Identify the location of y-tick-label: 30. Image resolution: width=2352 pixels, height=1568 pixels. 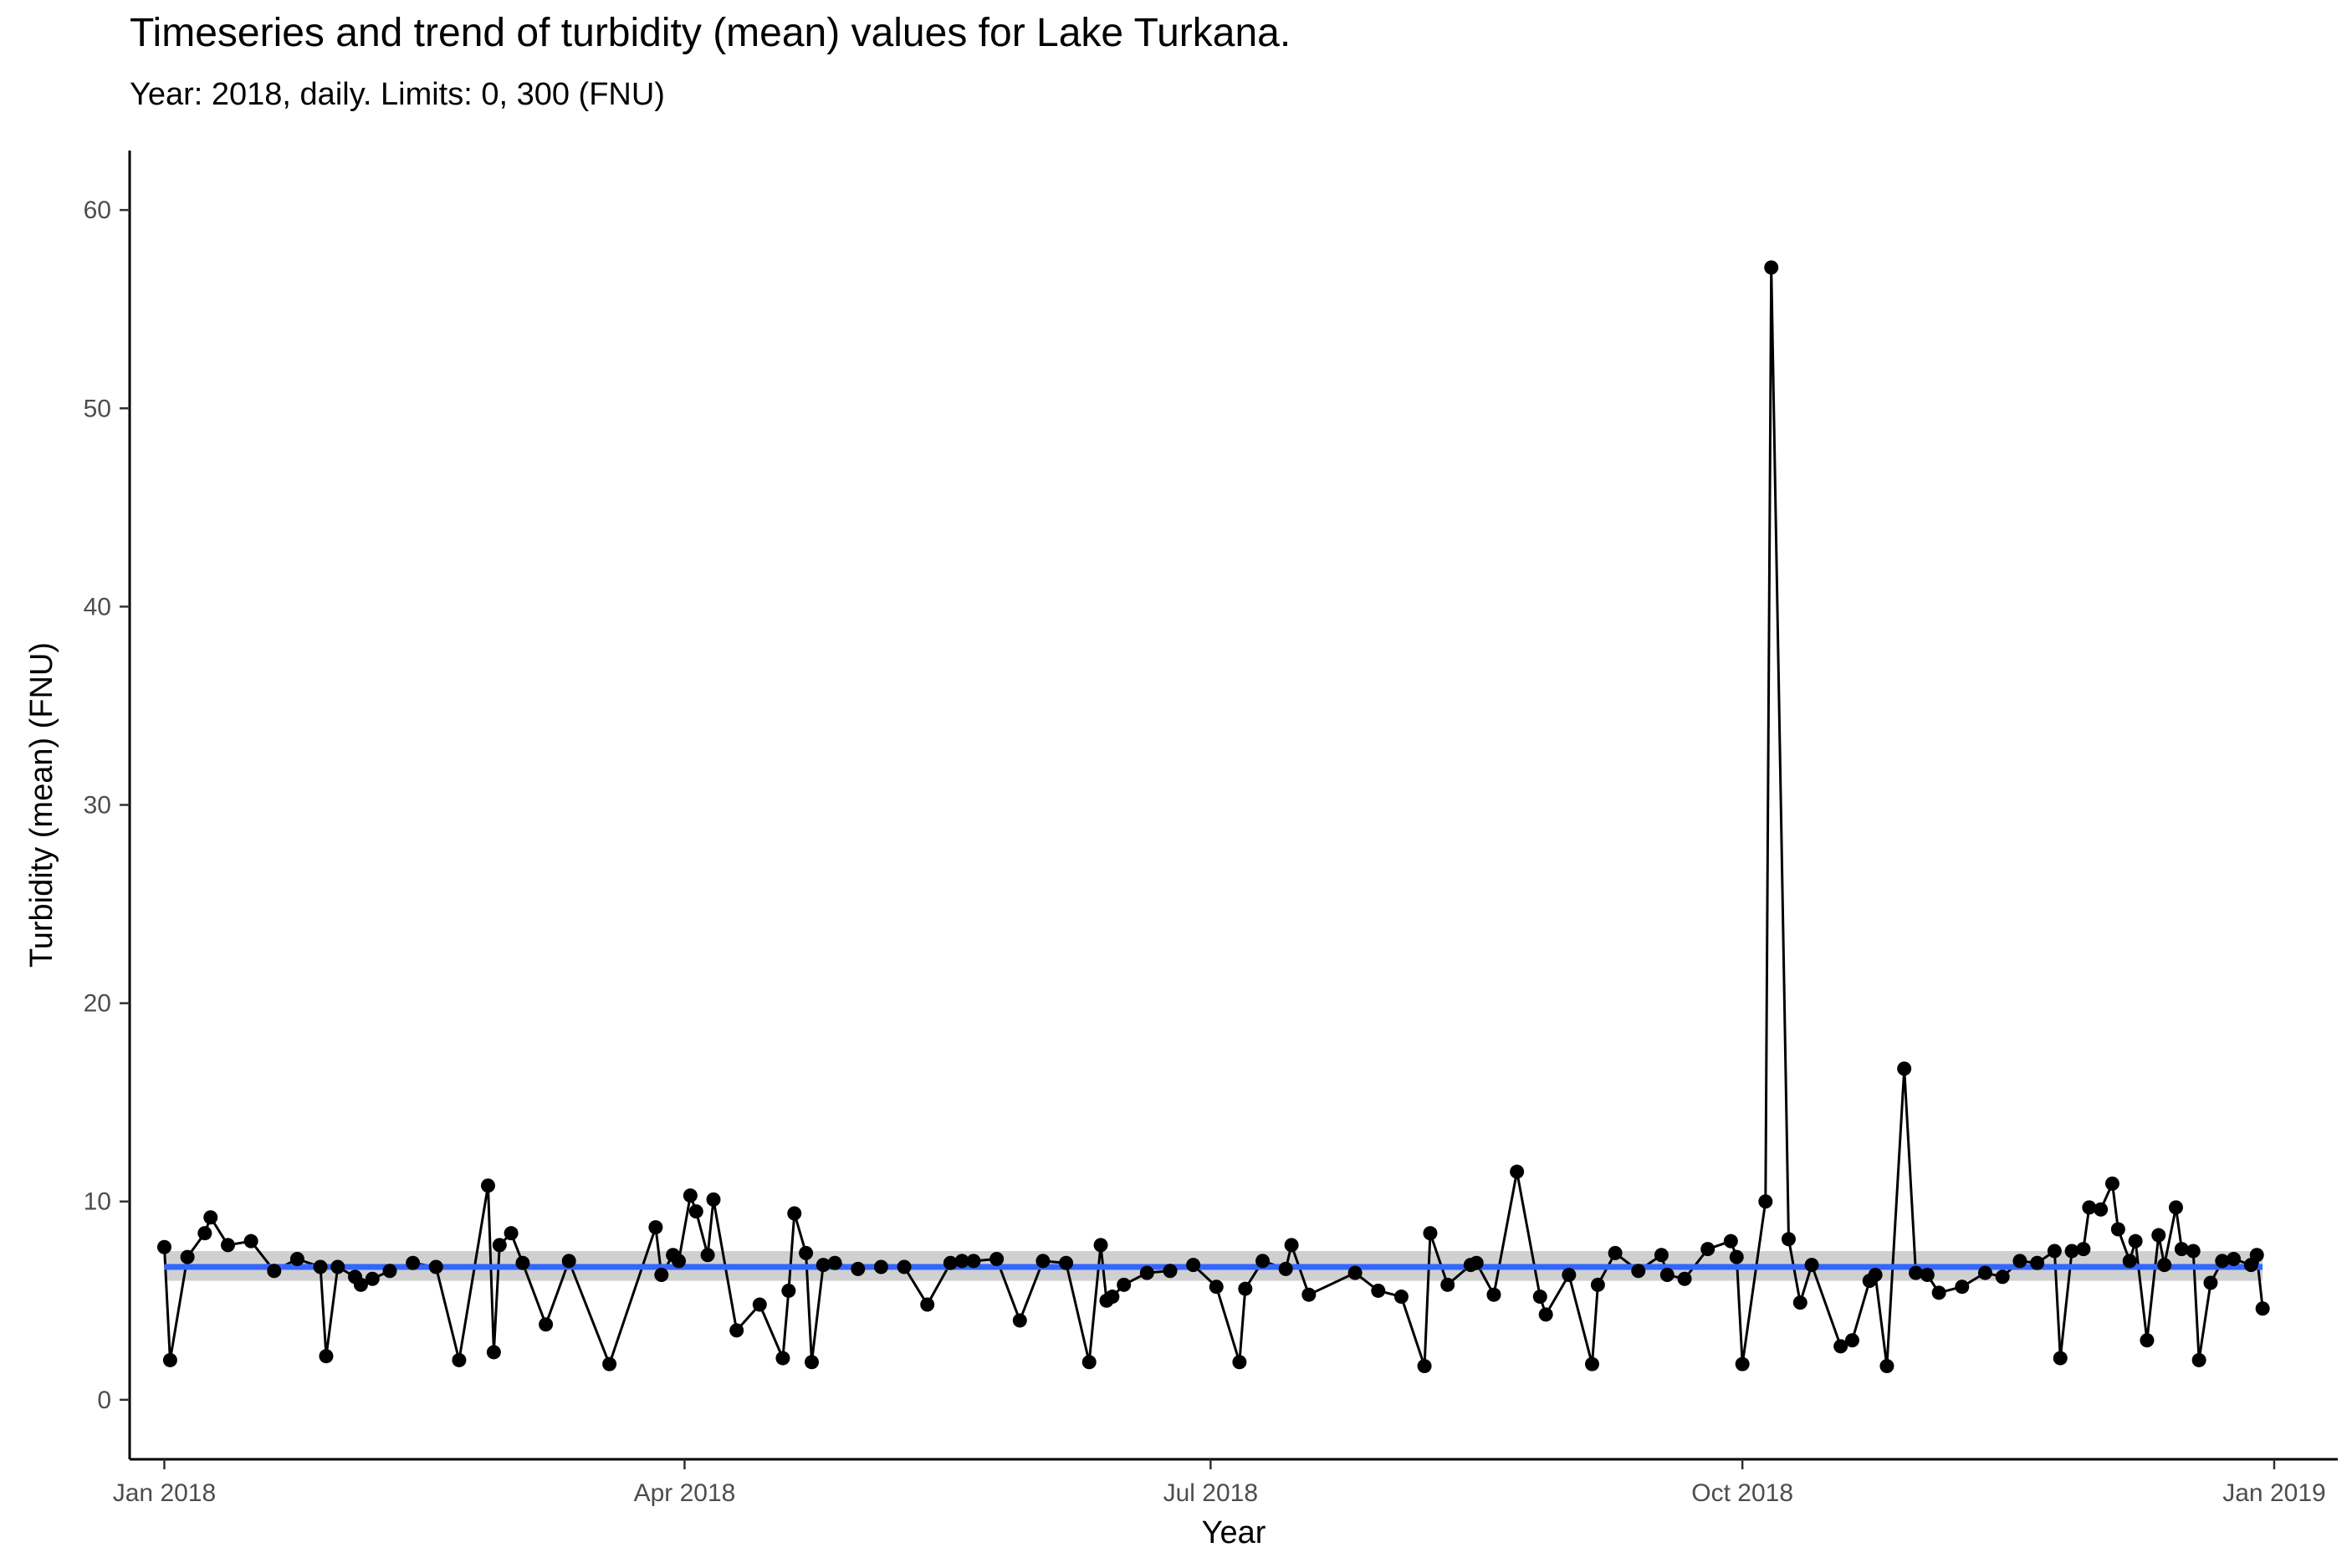
(97, 806).